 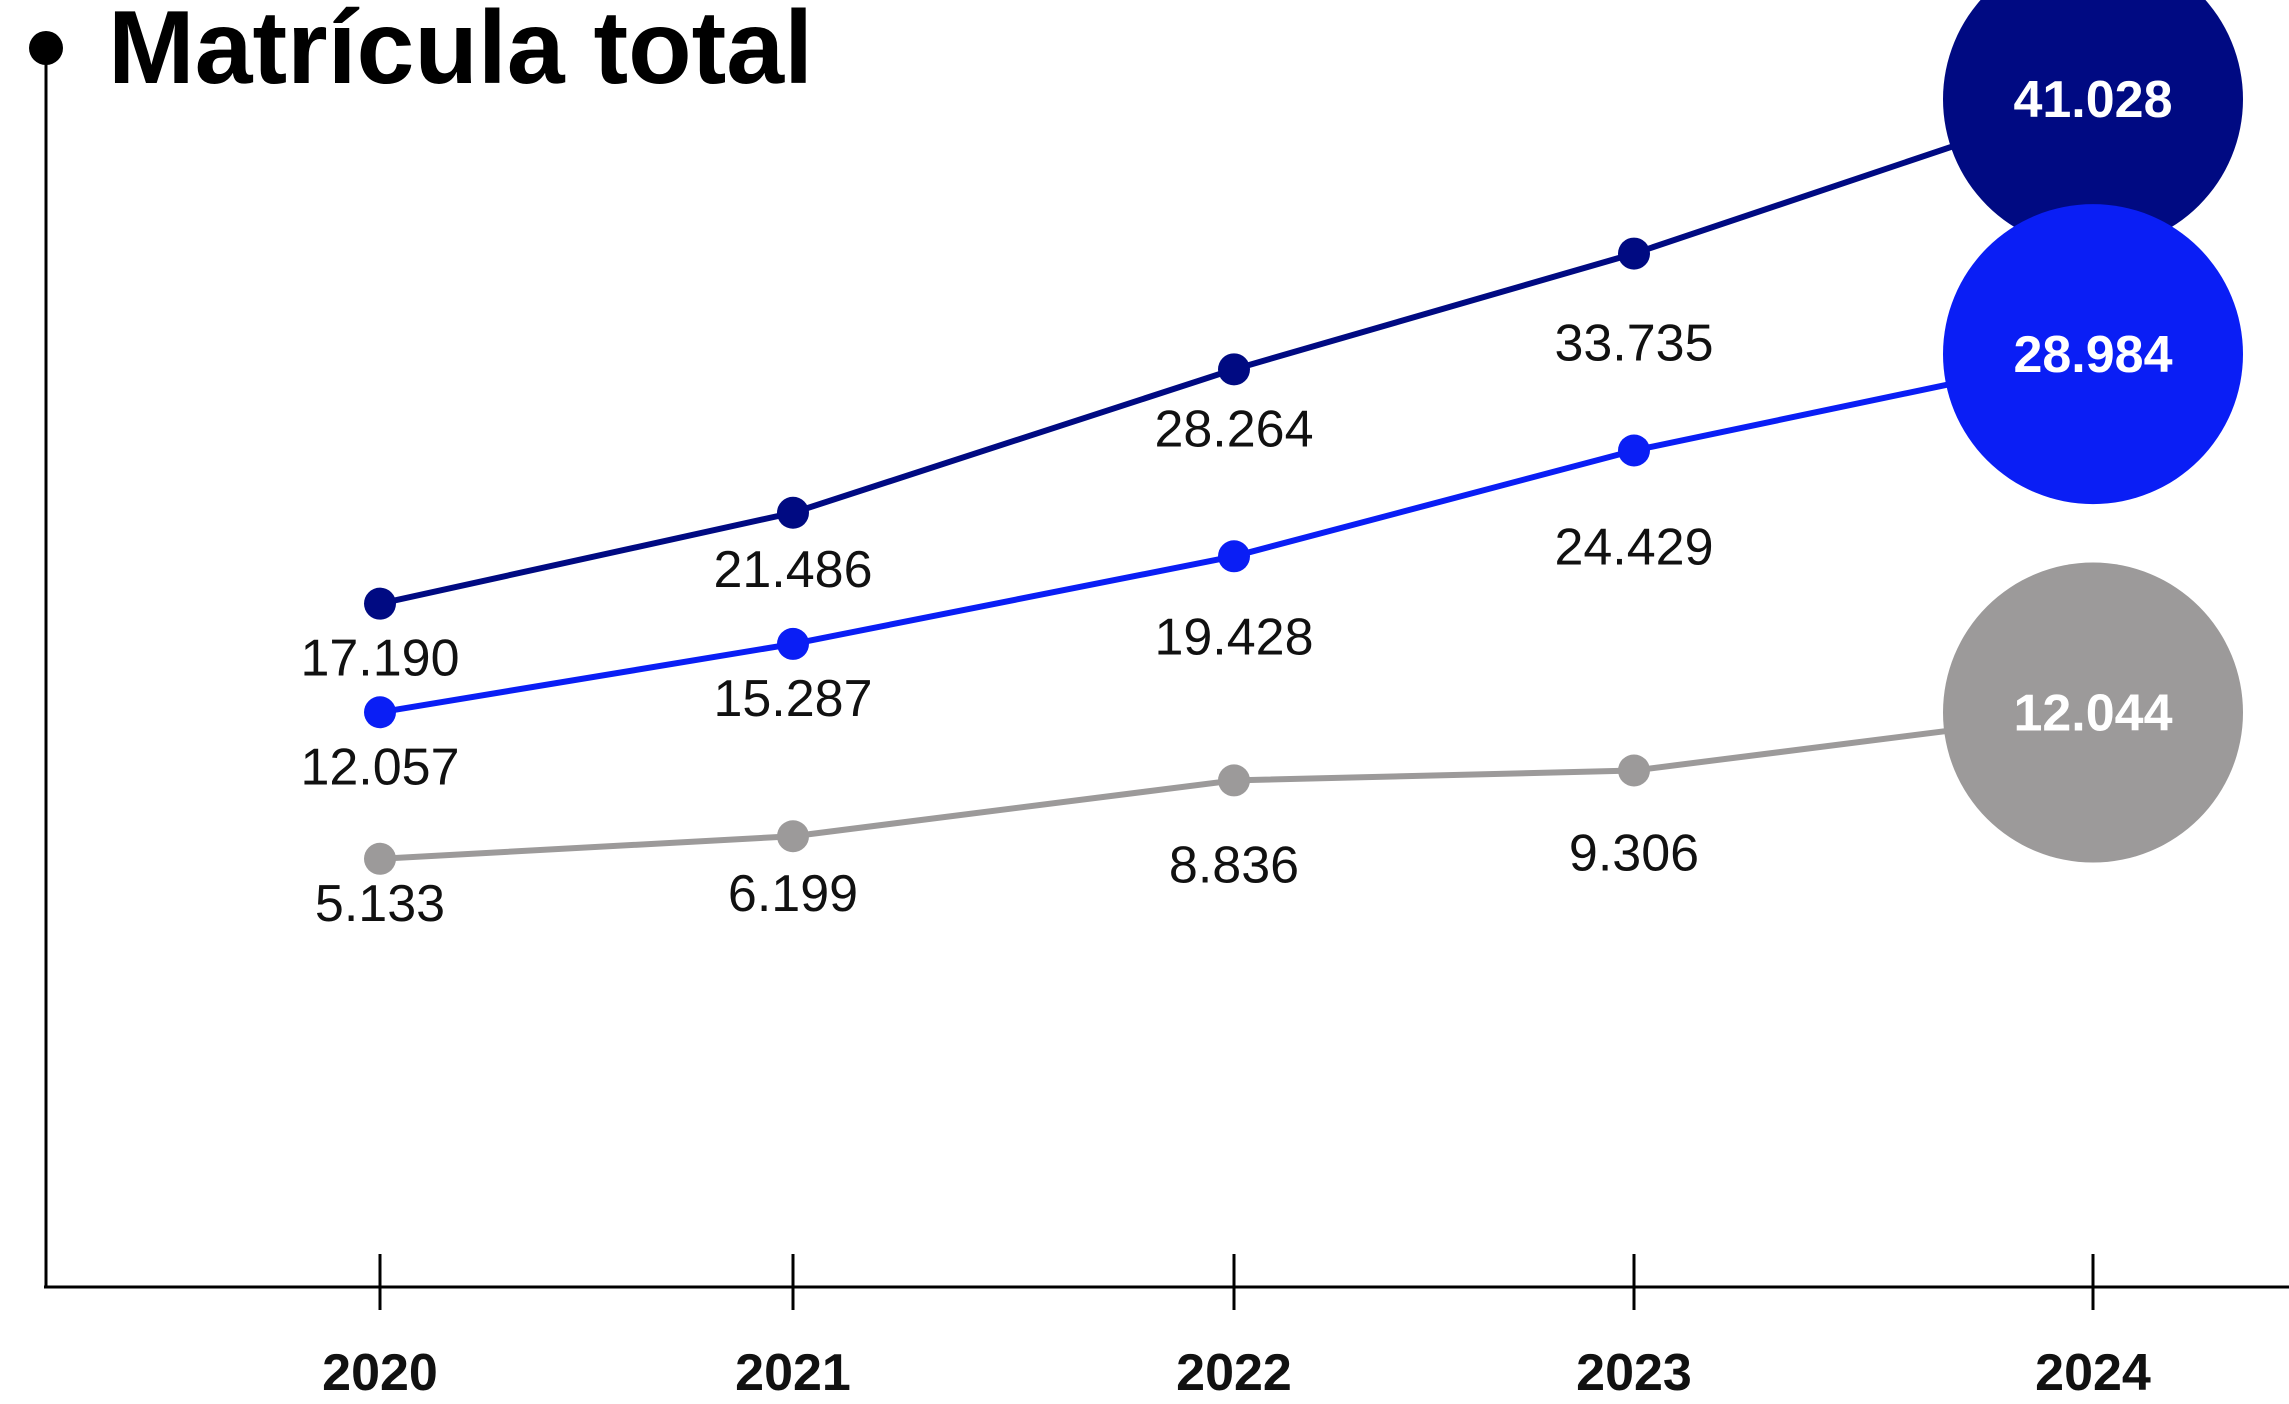 I want to click on series-2-value-label-2023: 9.306, so click(x=1634, y=853).